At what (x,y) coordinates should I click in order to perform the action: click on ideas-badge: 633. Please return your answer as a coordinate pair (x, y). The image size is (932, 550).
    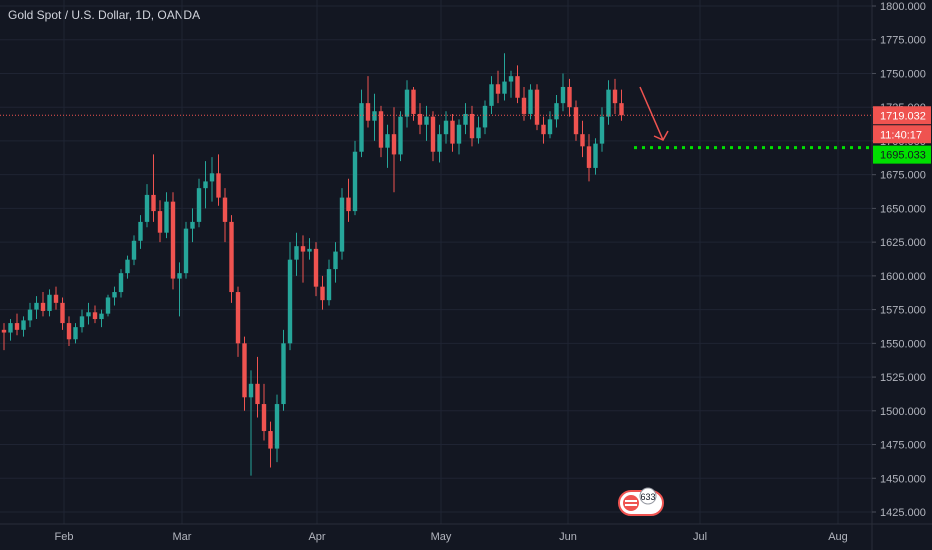
    Looking at the image, I should click on (641, 501).